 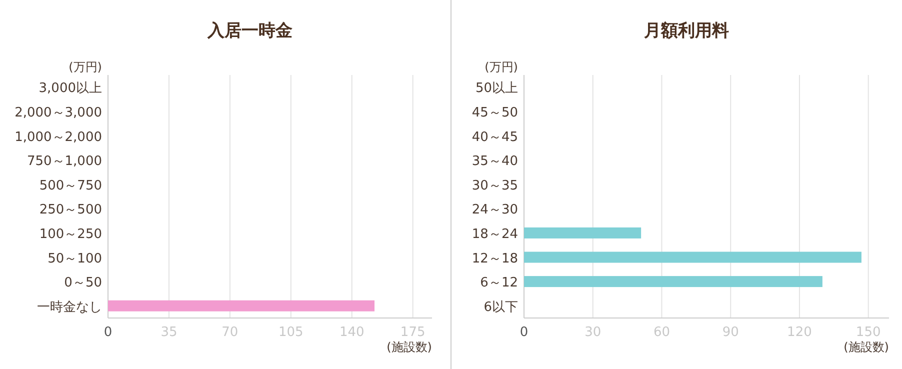 I want to click on y-tick-label: 45～50, so click(x=495, y=112).